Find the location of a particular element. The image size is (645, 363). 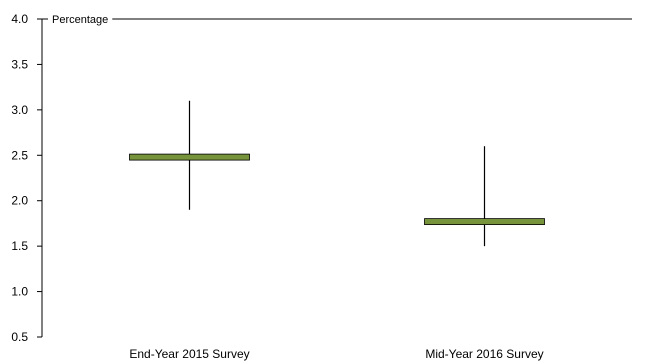

x-labels: End-Year 2015 Survey Mid-Year 2016 Survey is located at coordinates (336, 354).